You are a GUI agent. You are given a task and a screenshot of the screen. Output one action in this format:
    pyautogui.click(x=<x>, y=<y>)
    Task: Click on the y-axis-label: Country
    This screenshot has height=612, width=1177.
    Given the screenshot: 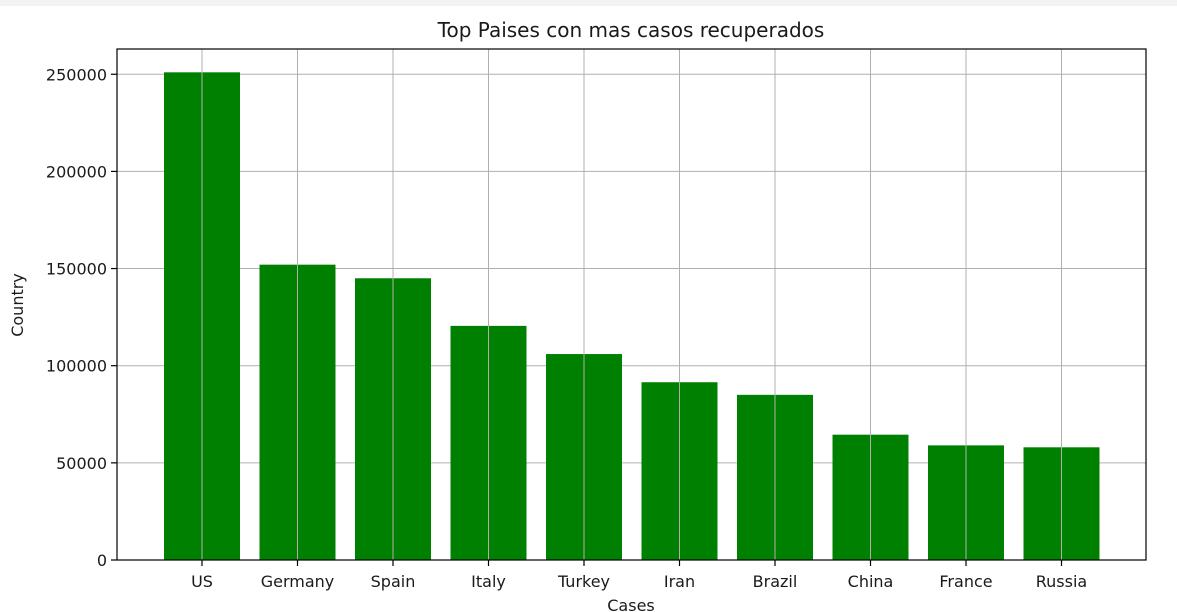 What is the action you would take?
    pyautogui.click(x=17, y=305)
    